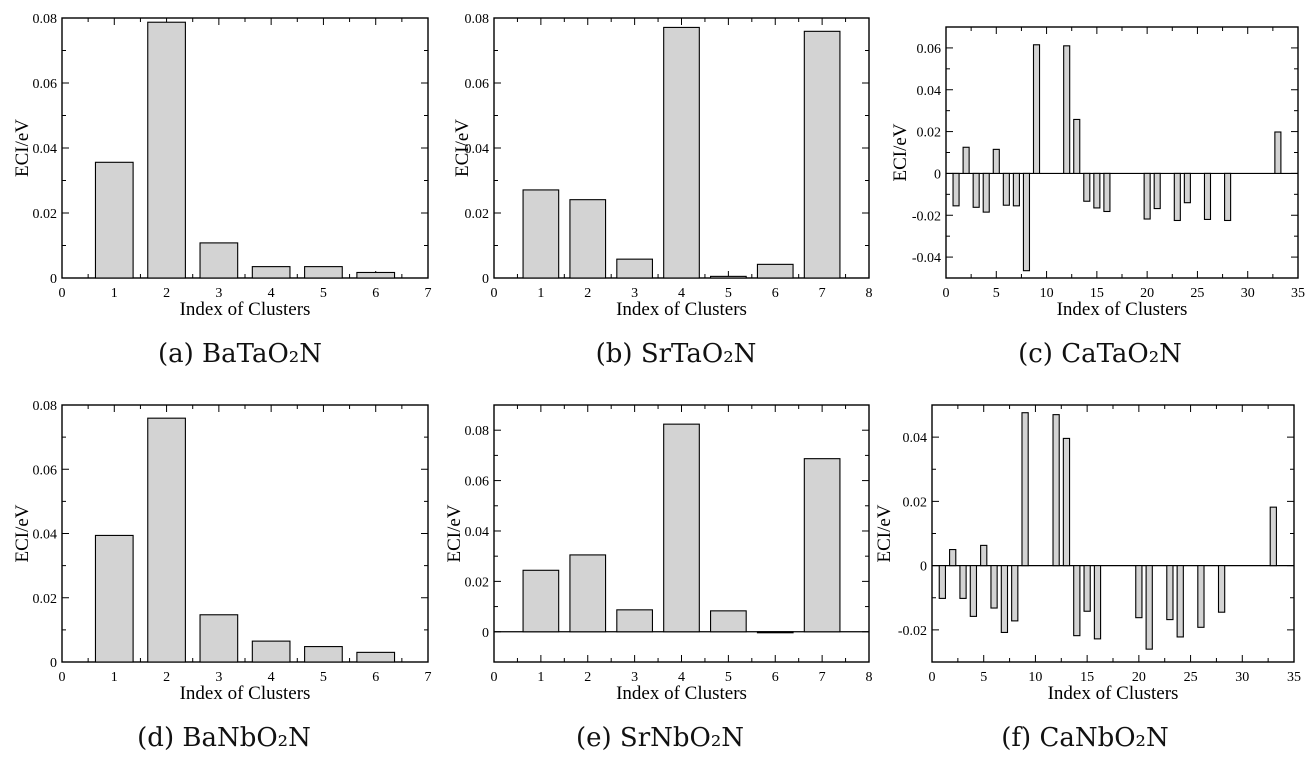 This screenshot has height=758, width=1314. What do you see at coordinates (540, 293) in the screenshot?
I see `x-tick-label-b-1: 1` at bounding box center [540, 293].